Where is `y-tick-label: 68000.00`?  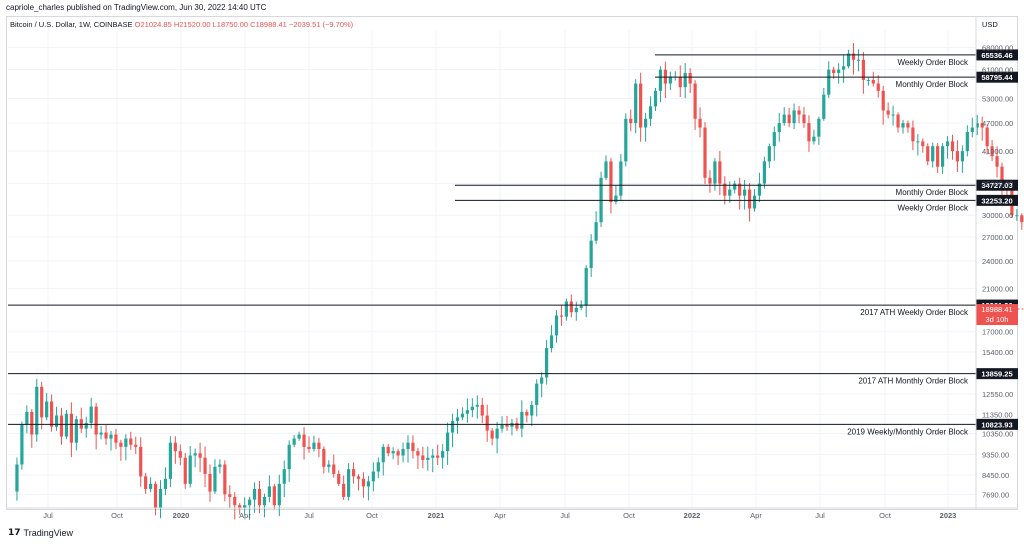 y-tick-label: 68000.00 is located at coordinates (997, 47).